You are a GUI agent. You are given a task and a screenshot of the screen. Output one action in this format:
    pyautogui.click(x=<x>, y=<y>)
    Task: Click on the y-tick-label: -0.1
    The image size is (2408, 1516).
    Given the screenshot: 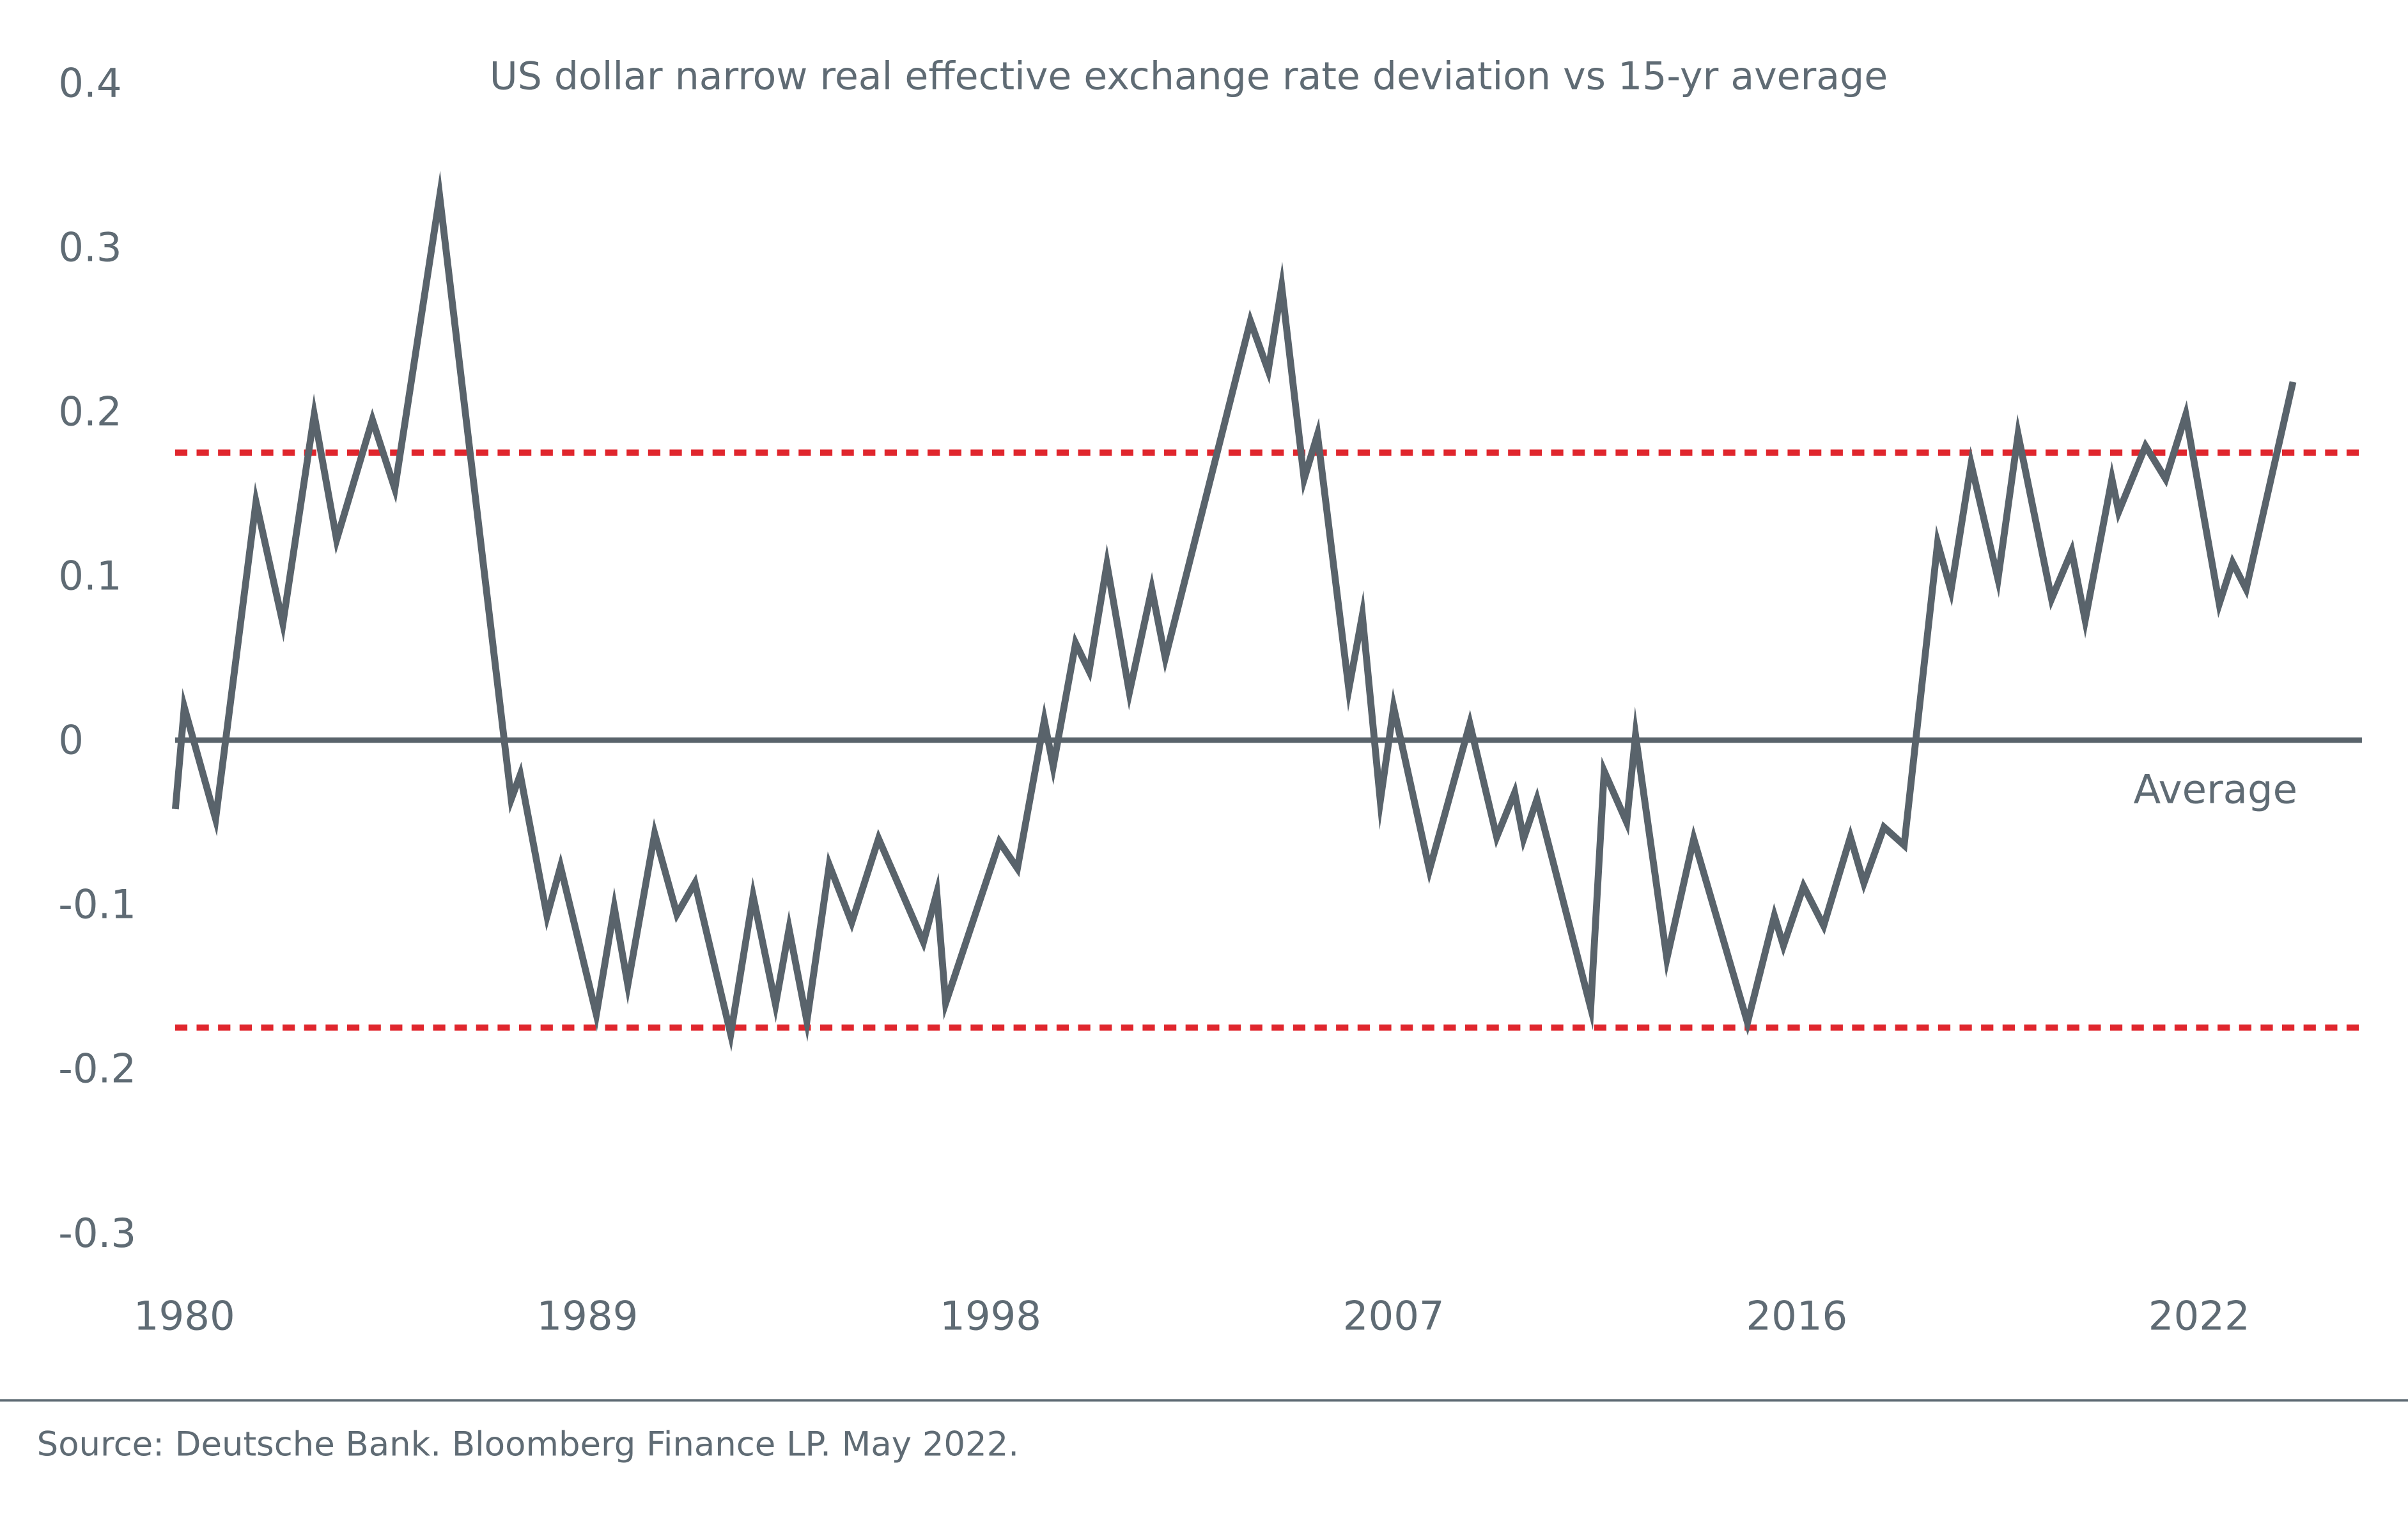 What is the action you would take?
    pyautogui.click(x=97, y=904)
    